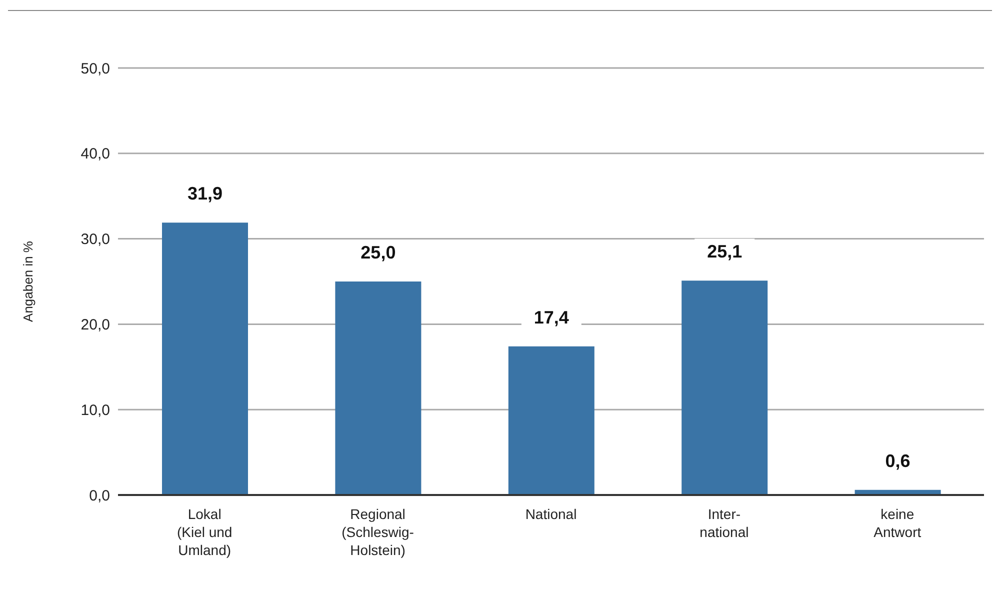 This screenshot has width=1000, height=593. Describe the element at coordinates (95, 154) in the screenshot. I see `y-tick-label: 40,0` at that location.